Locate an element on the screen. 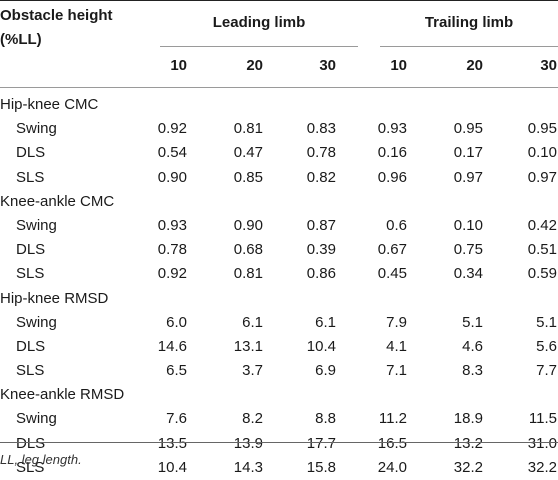 The image size is (558, 480). table-cell: 0.82 is located at coordinates (321, 177).